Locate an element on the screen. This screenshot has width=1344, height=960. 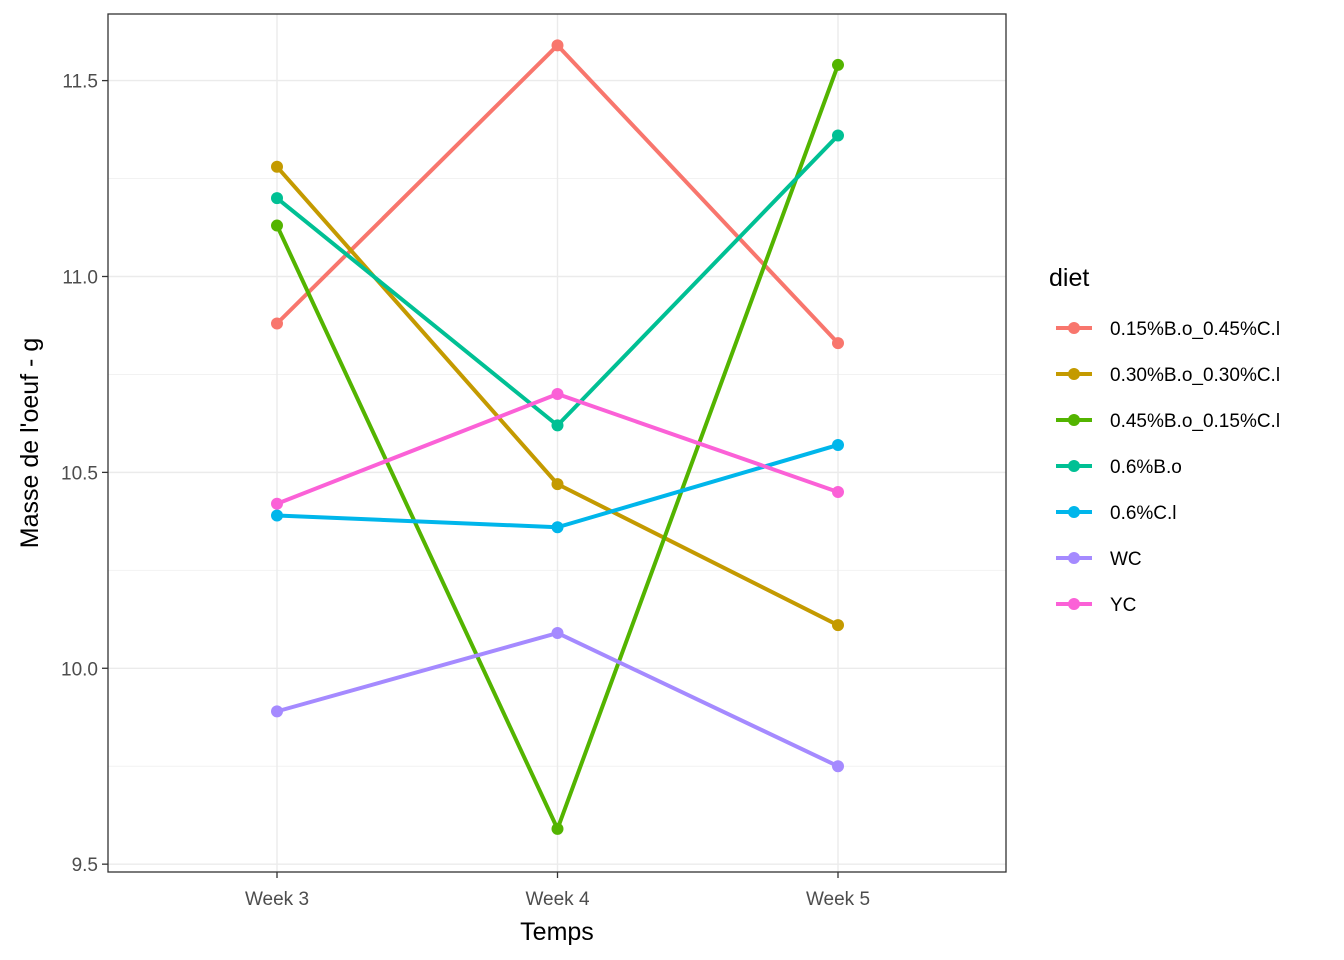
y-axis: 9.5 10.0 10.5 11.0 11.5 is located at coordinates (84, 474).